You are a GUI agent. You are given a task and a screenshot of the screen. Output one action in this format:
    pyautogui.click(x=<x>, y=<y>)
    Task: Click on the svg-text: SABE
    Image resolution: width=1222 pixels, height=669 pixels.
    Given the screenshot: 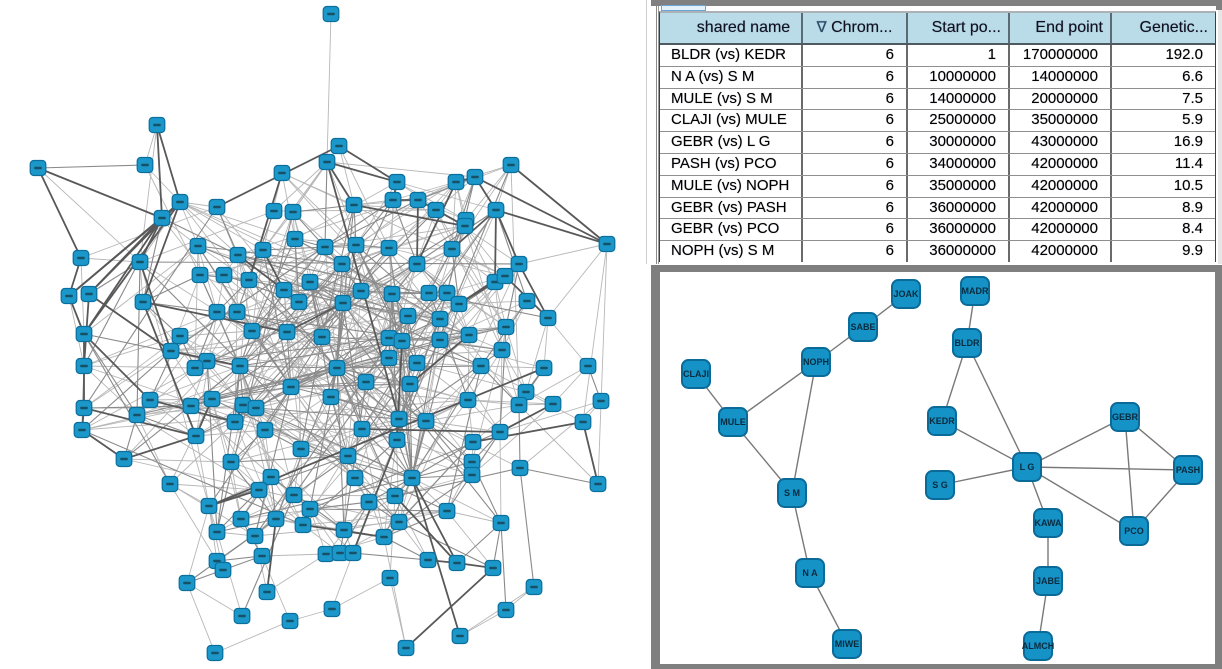 What is the action you would take?
    pyautogui.click(x=862, y=327)
    